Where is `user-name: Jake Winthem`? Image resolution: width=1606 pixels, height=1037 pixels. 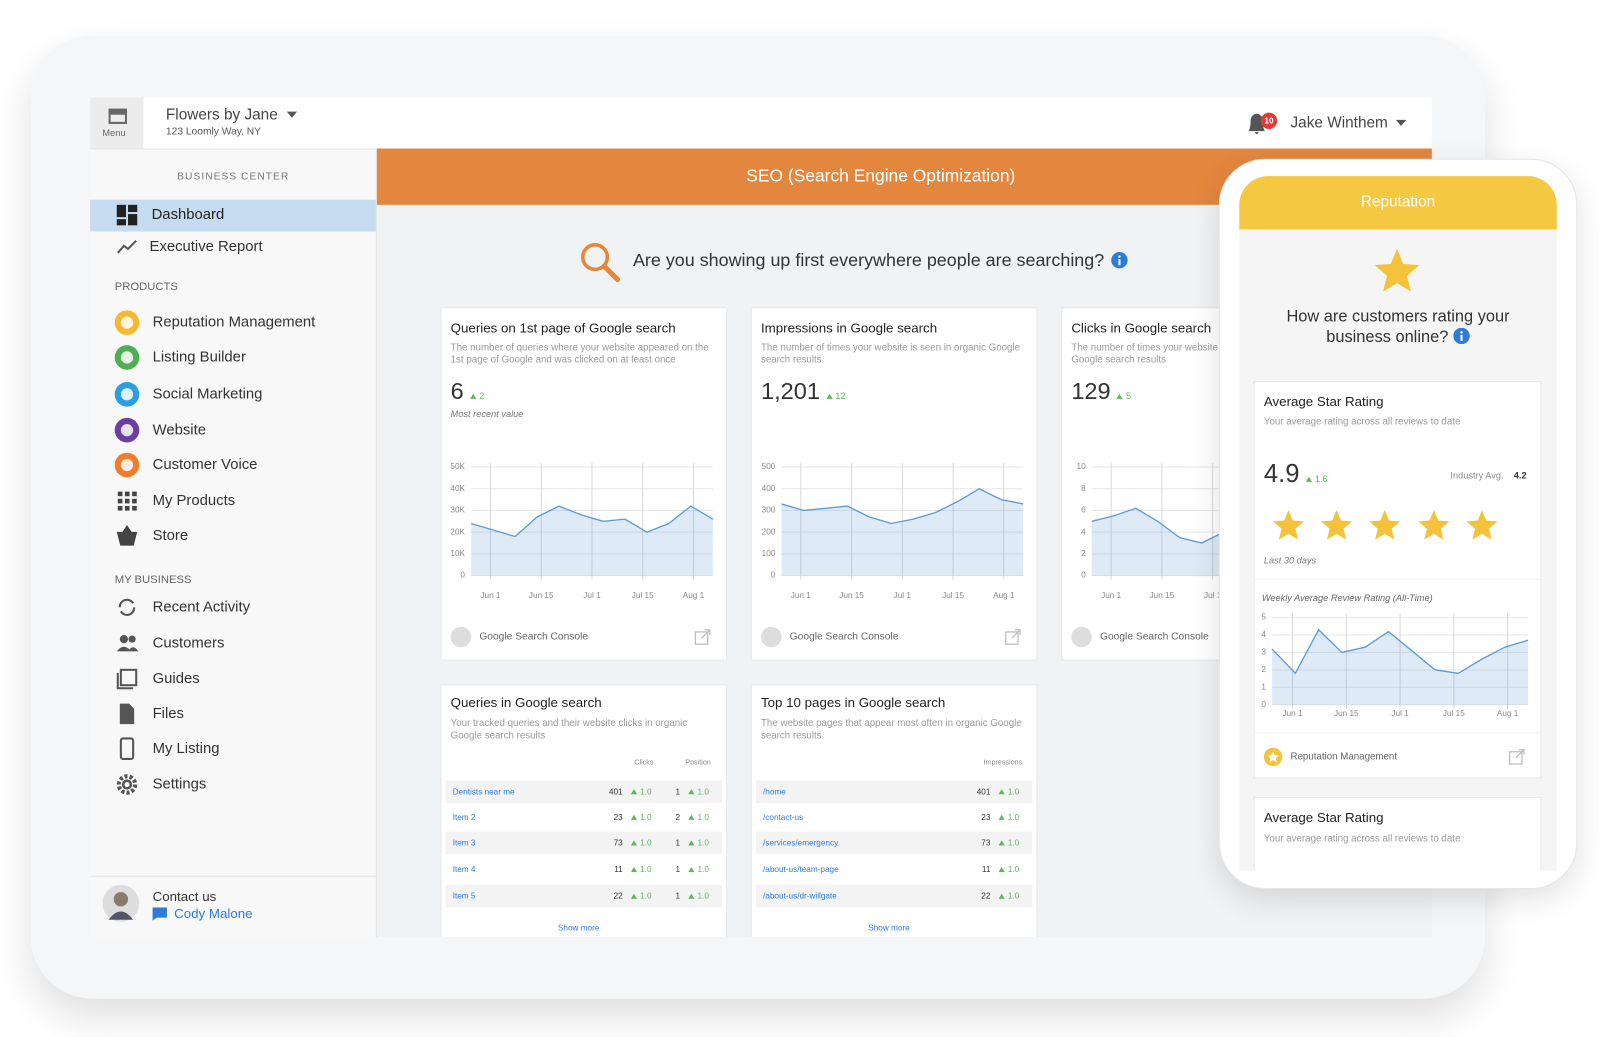
user-name: Jake Winthem is located at coordinates (1339, 123).